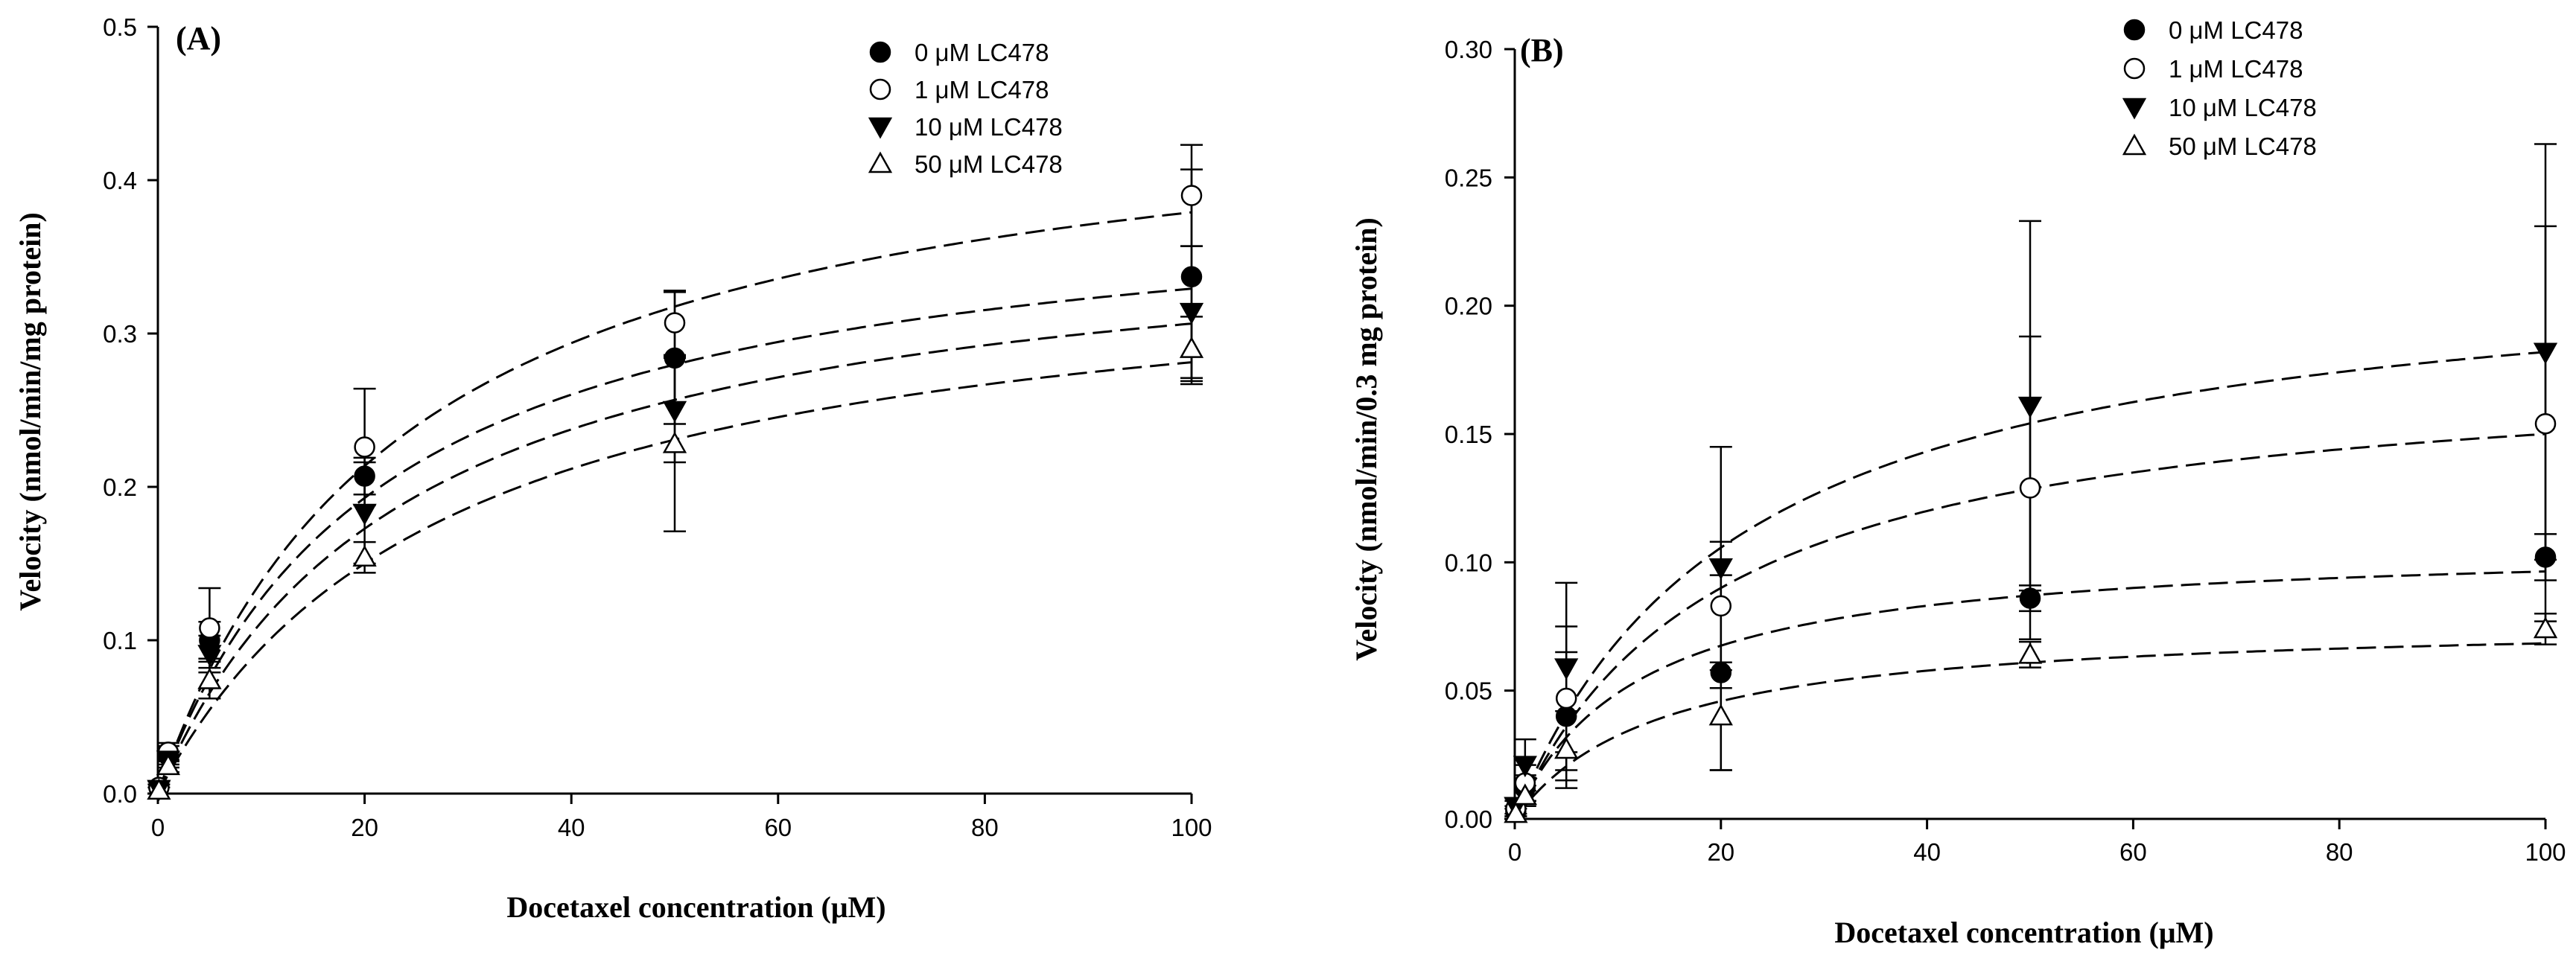  Describe the element at coordinates (2236, 69) in the screenshot. I see `panel-b-legend-label-1: 1 μM LC478` at that location.